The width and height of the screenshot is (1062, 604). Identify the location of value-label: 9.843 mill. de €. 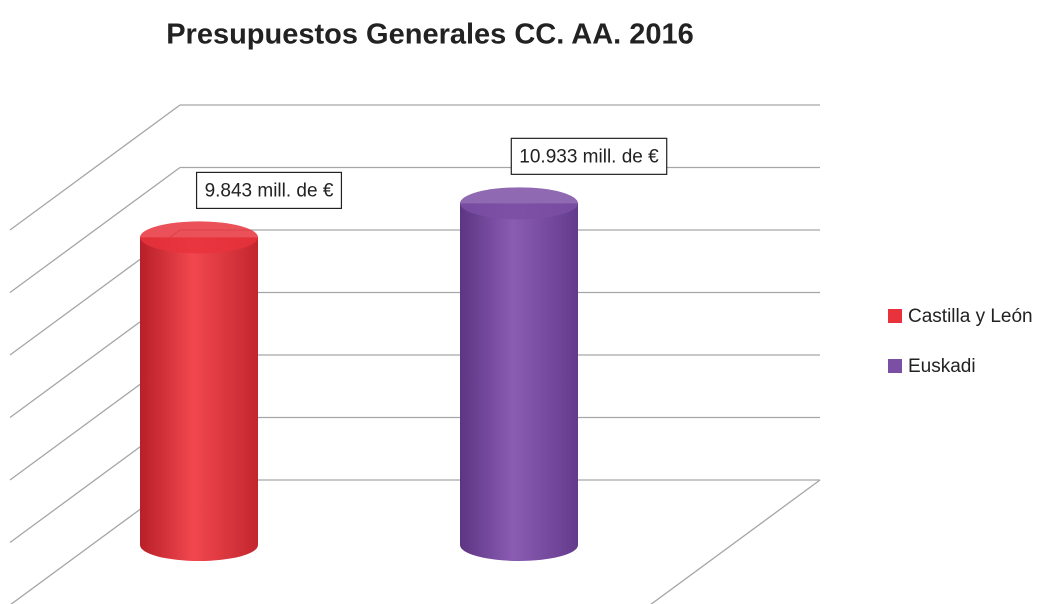
(269, 190).